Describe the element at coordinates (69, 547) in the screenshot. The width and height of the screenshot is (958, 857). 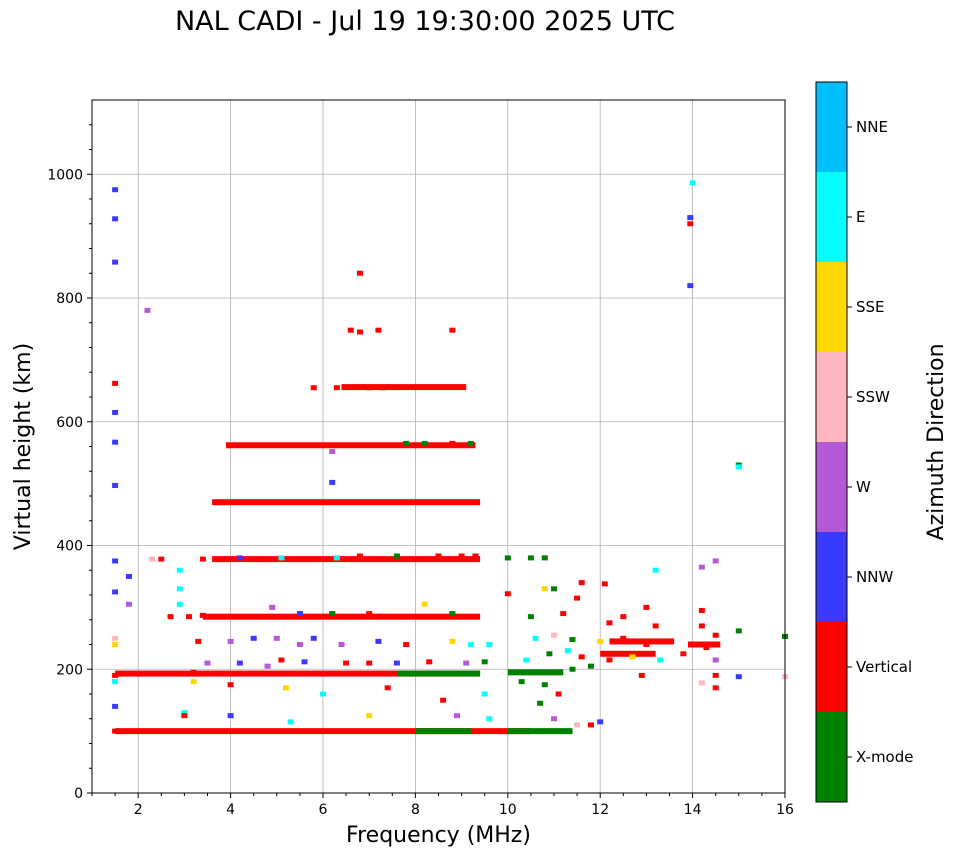
I see `y-tick-label: 400` at that location.